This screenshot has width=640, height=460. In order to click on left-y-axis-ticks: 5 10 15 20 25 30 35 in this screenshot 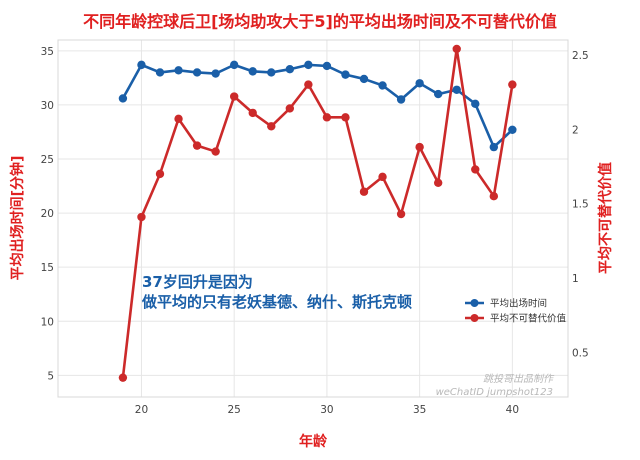, I will do `click(47, 214)`.